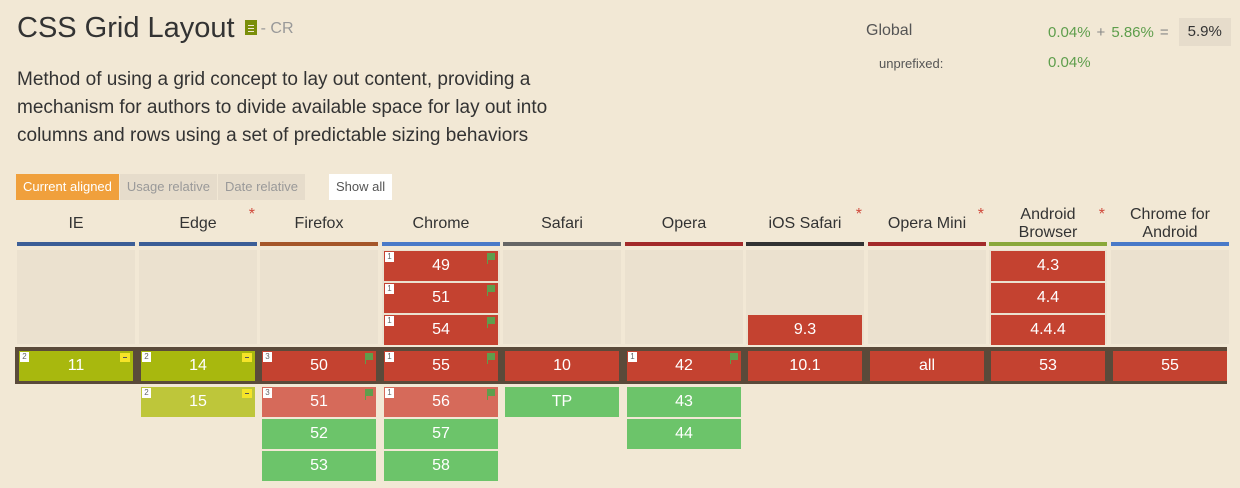 The image size is (1240, 488). I want to click on version-label: 4.4.4, so click(1048, 329).